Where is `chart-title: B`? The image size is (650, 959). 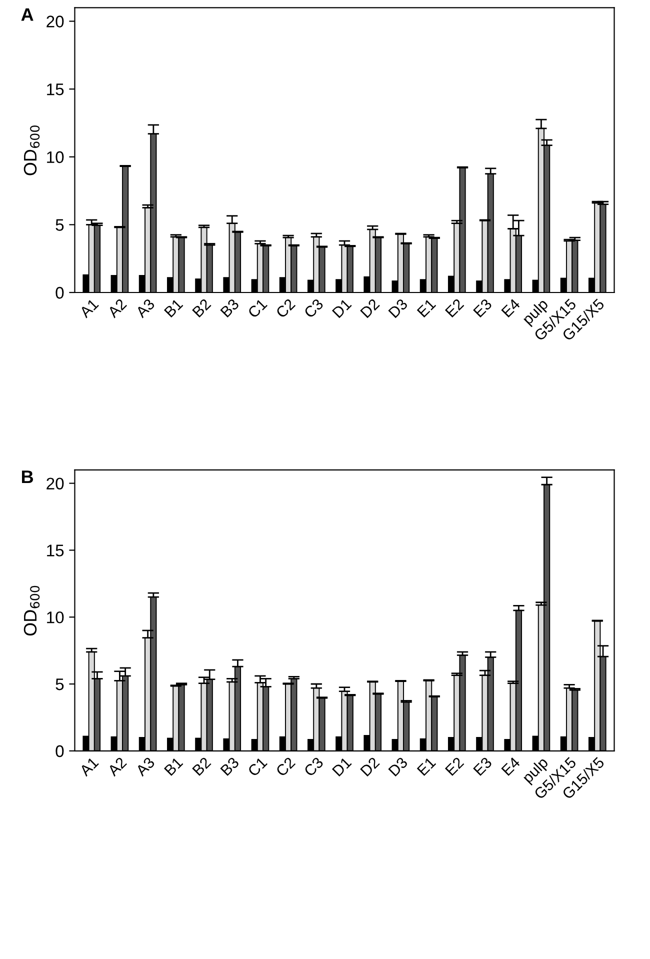
chart-title: B is located at coordinates (28, 476).